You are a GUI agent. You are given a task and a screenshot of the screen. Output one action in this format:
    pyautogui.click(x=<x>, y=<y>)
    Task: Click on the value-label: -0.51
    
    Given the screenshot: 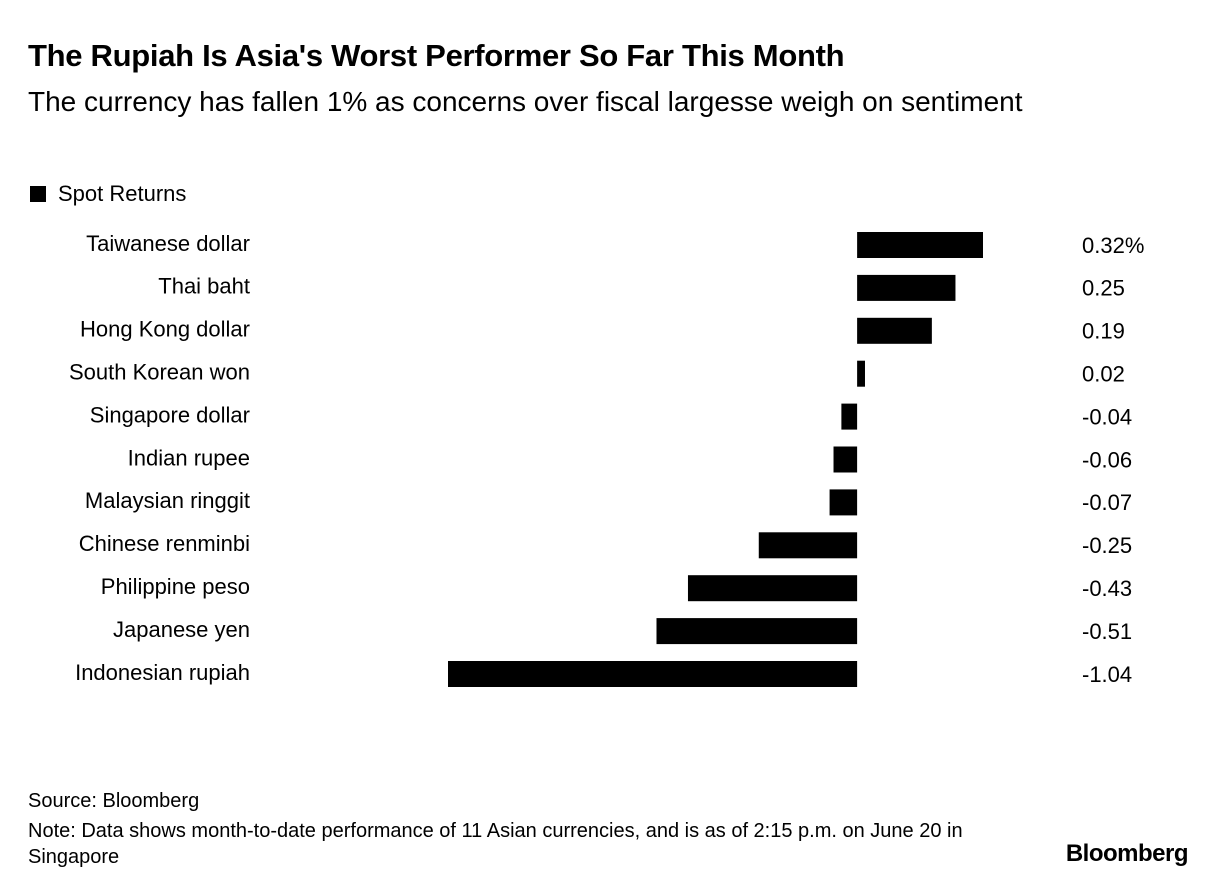 What is the action you would take?
    pyautogui.click(x=1107, y=631)
    